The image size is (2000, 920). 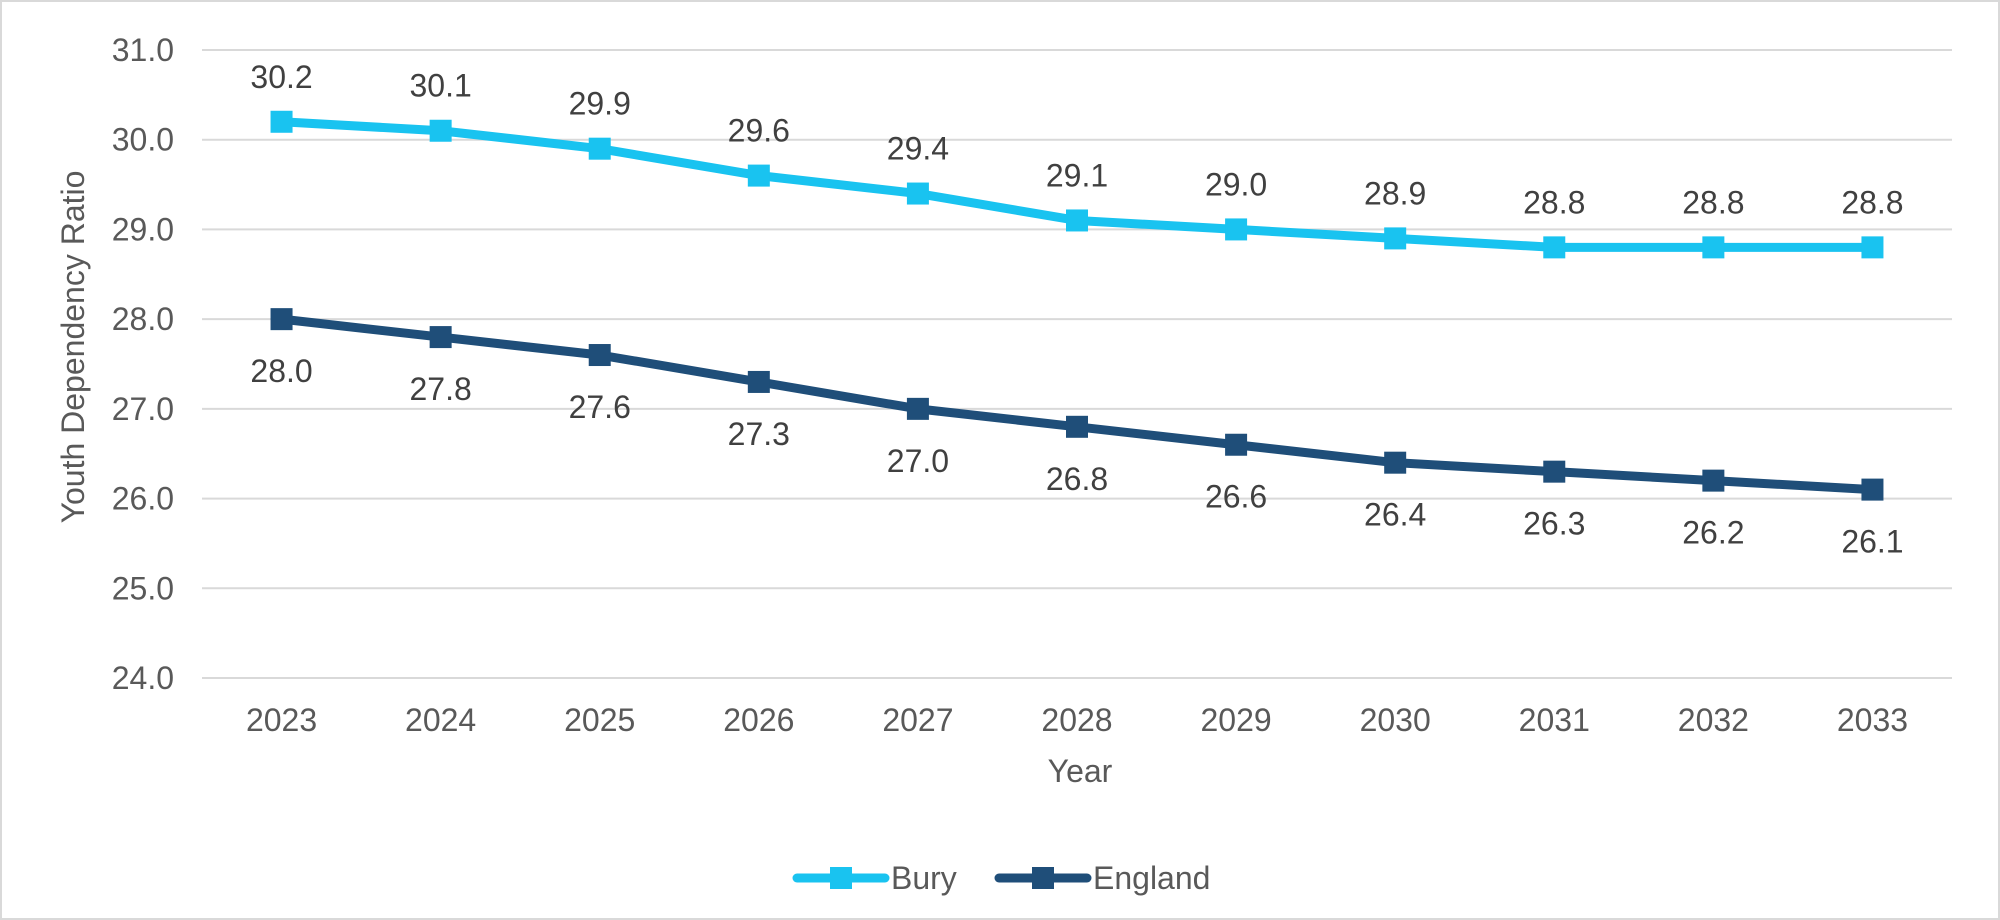 I want to click on england-data-label: 26.8, so click(x=1077, y=479).